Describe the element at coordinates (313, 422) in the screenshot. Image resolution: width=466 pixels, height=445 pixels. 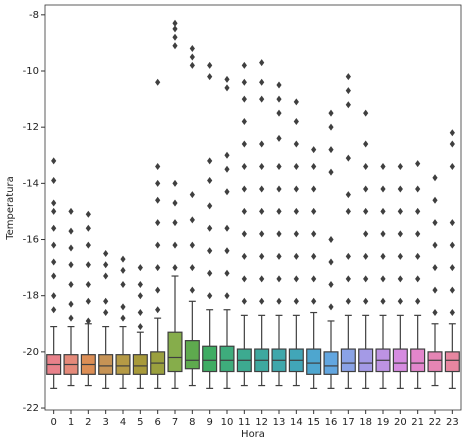
I see `x-tick-label: 15` at that location.